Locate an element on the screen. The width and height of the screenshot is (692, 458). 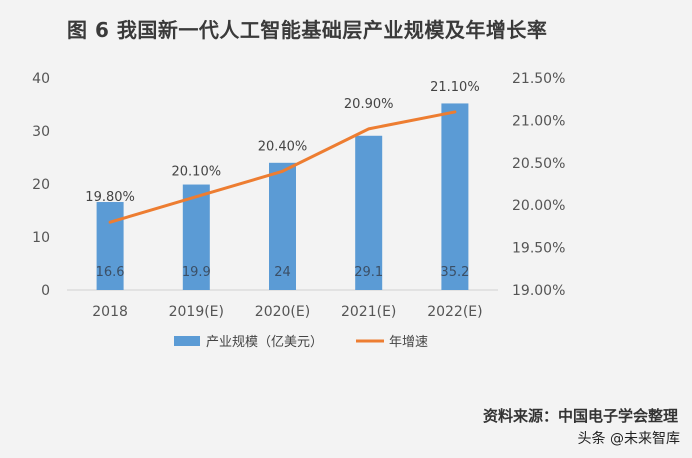
legend: 产业规模（亿美元） 年增速 is located at coordinates (301, 342).